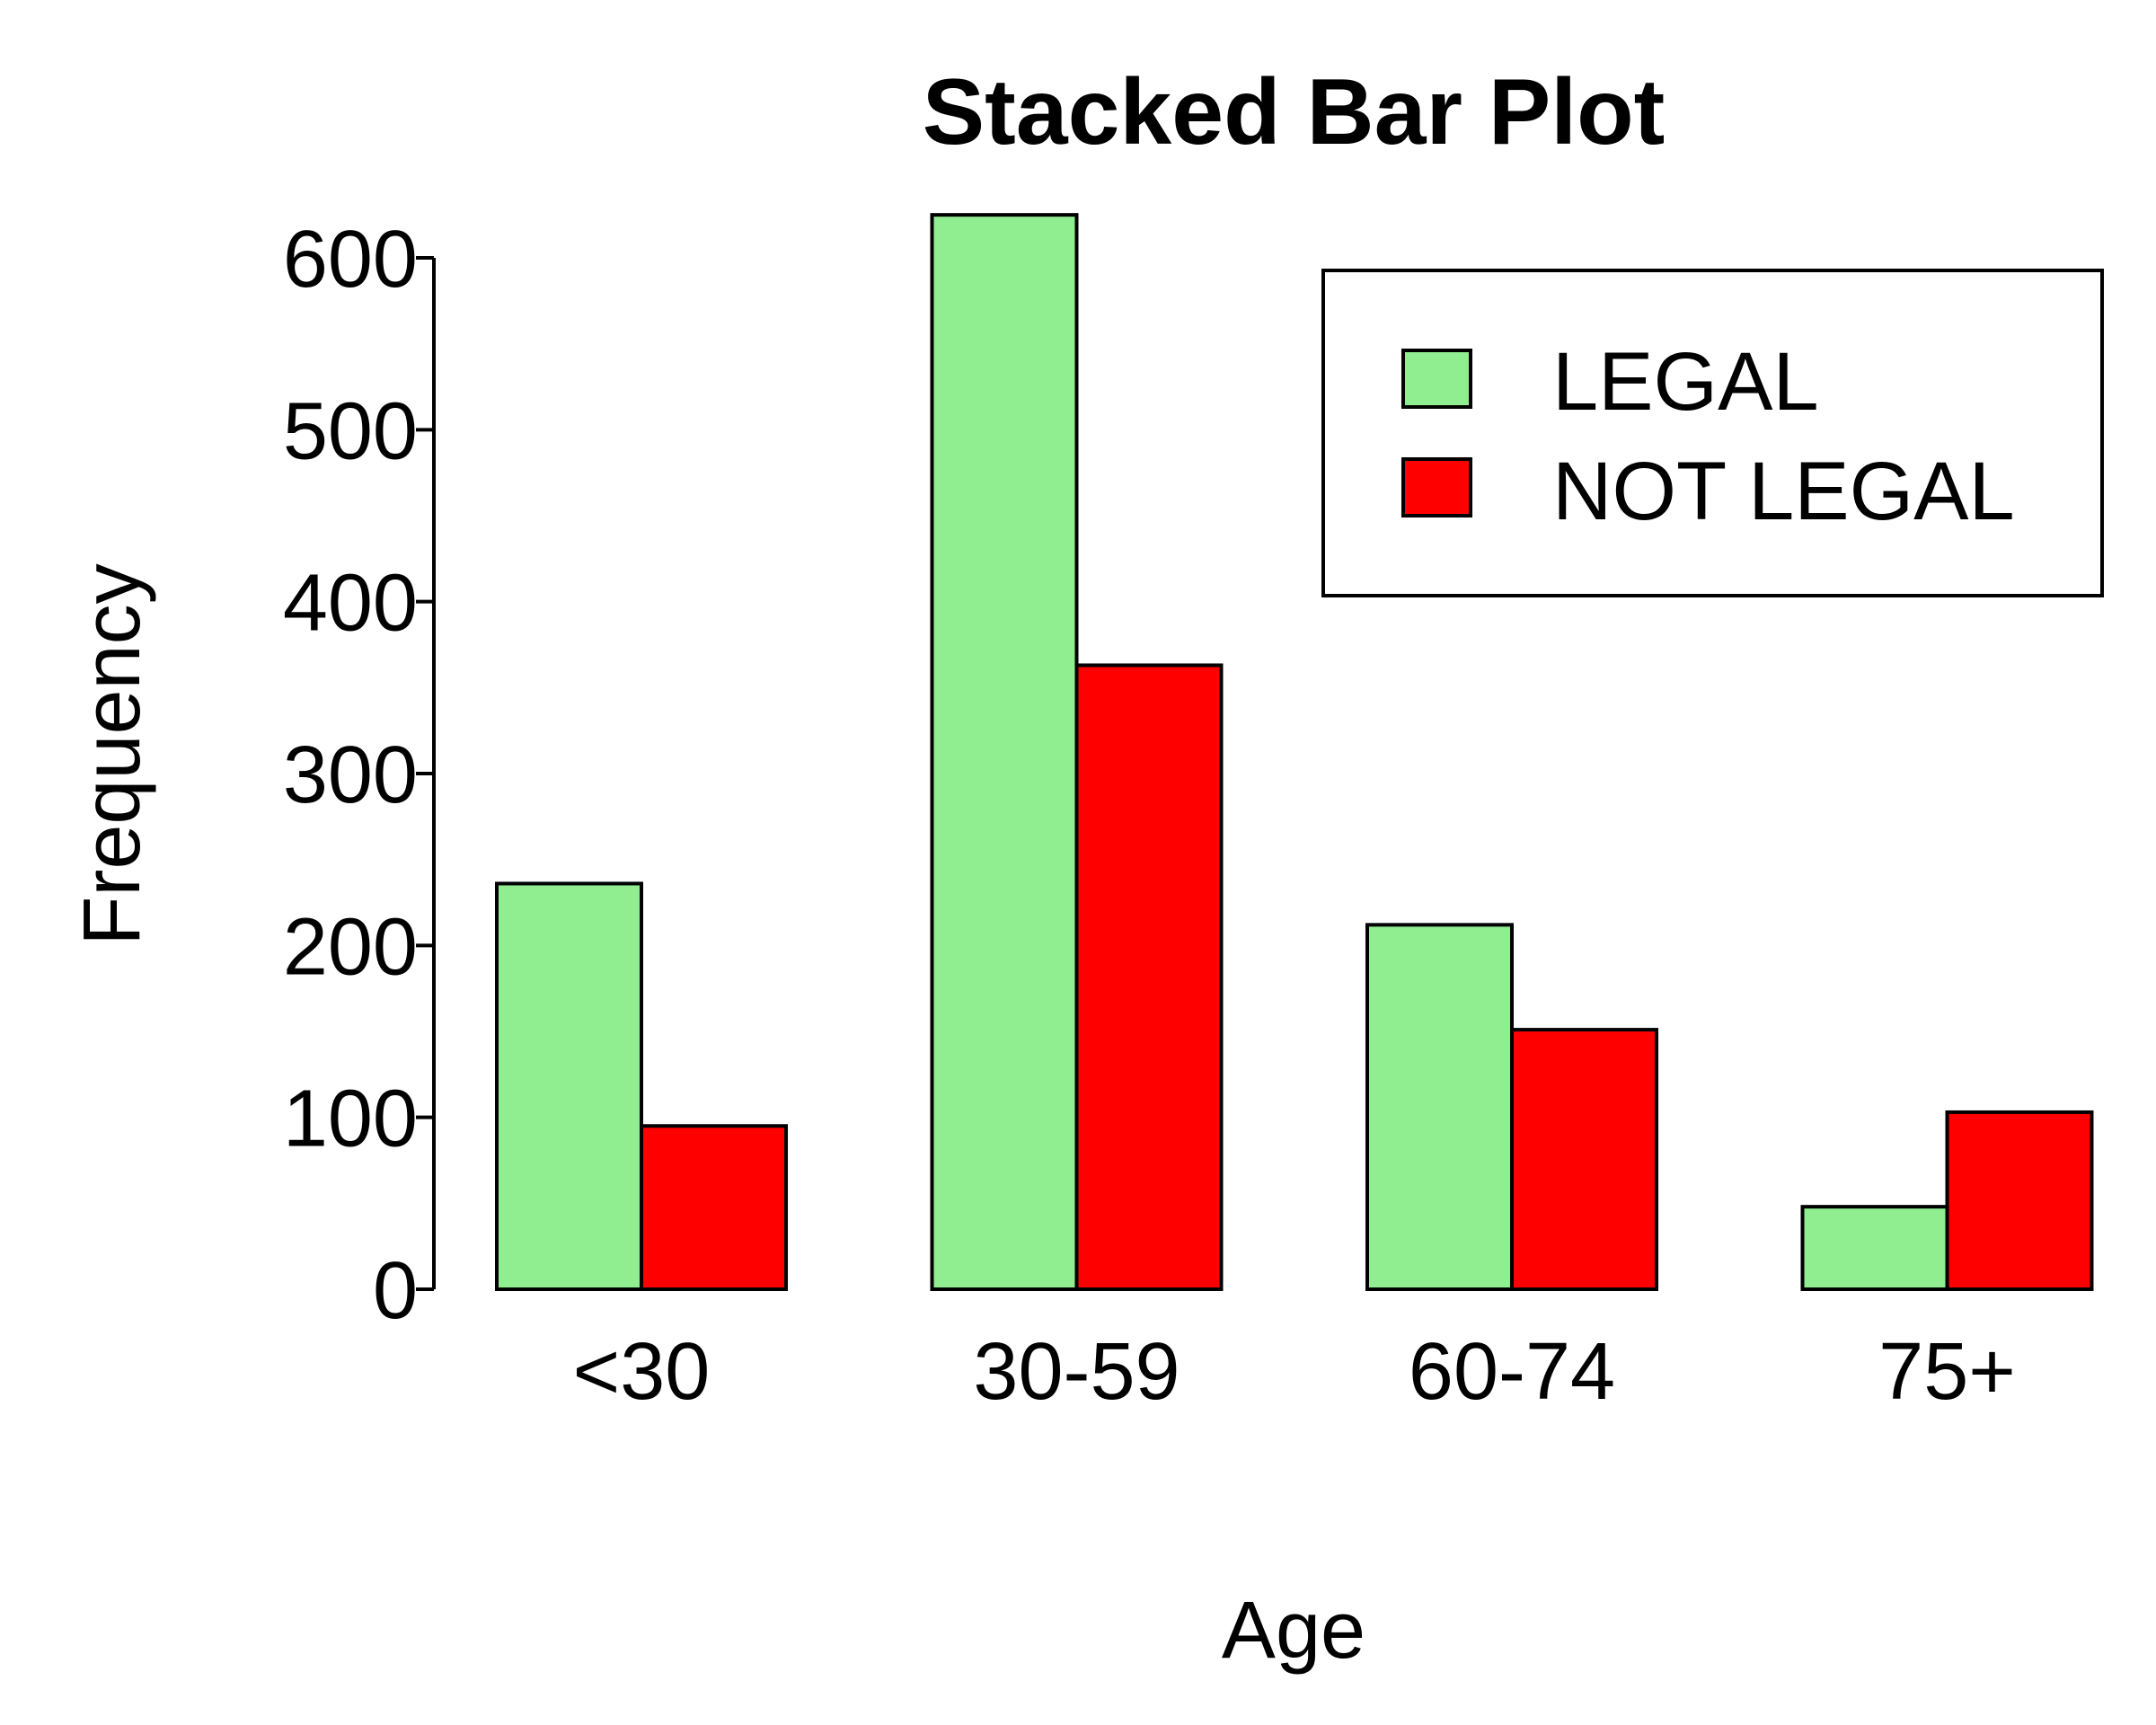 The height and width of the screenshot is (1725, 2156). What do you see at coordinates (1077, 1372) in the screenshot?
I see `x-tick-label: 30-59` at bounding box center [1077, 1372].